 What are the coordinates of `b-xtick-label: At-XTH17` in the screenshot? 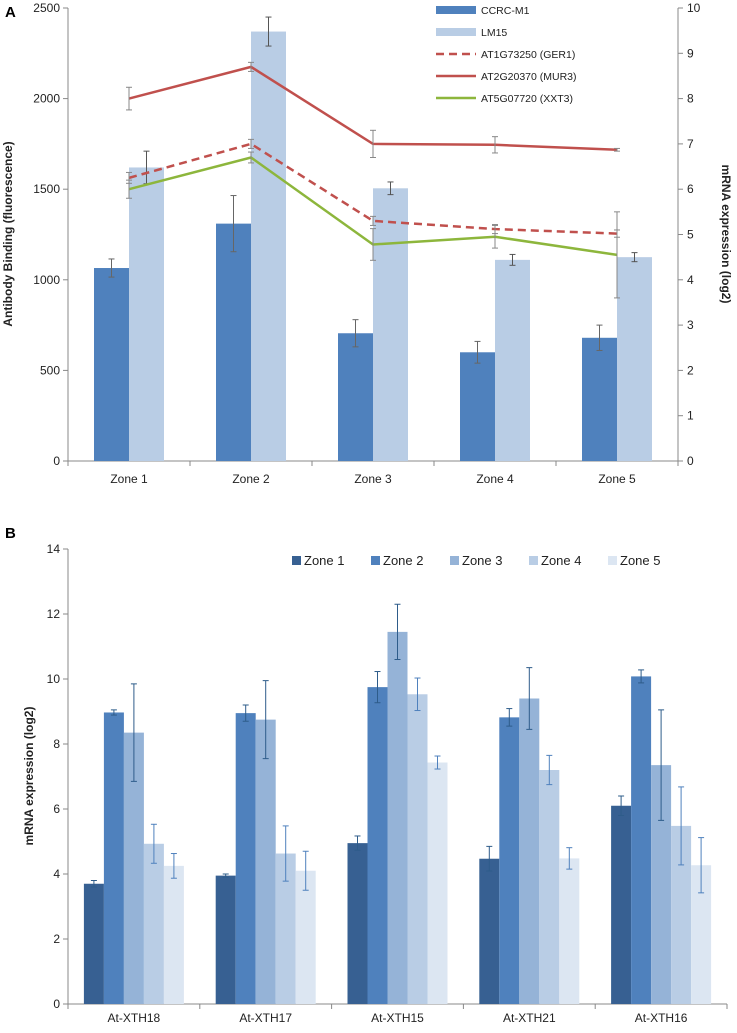 It's located at (265, 1018).